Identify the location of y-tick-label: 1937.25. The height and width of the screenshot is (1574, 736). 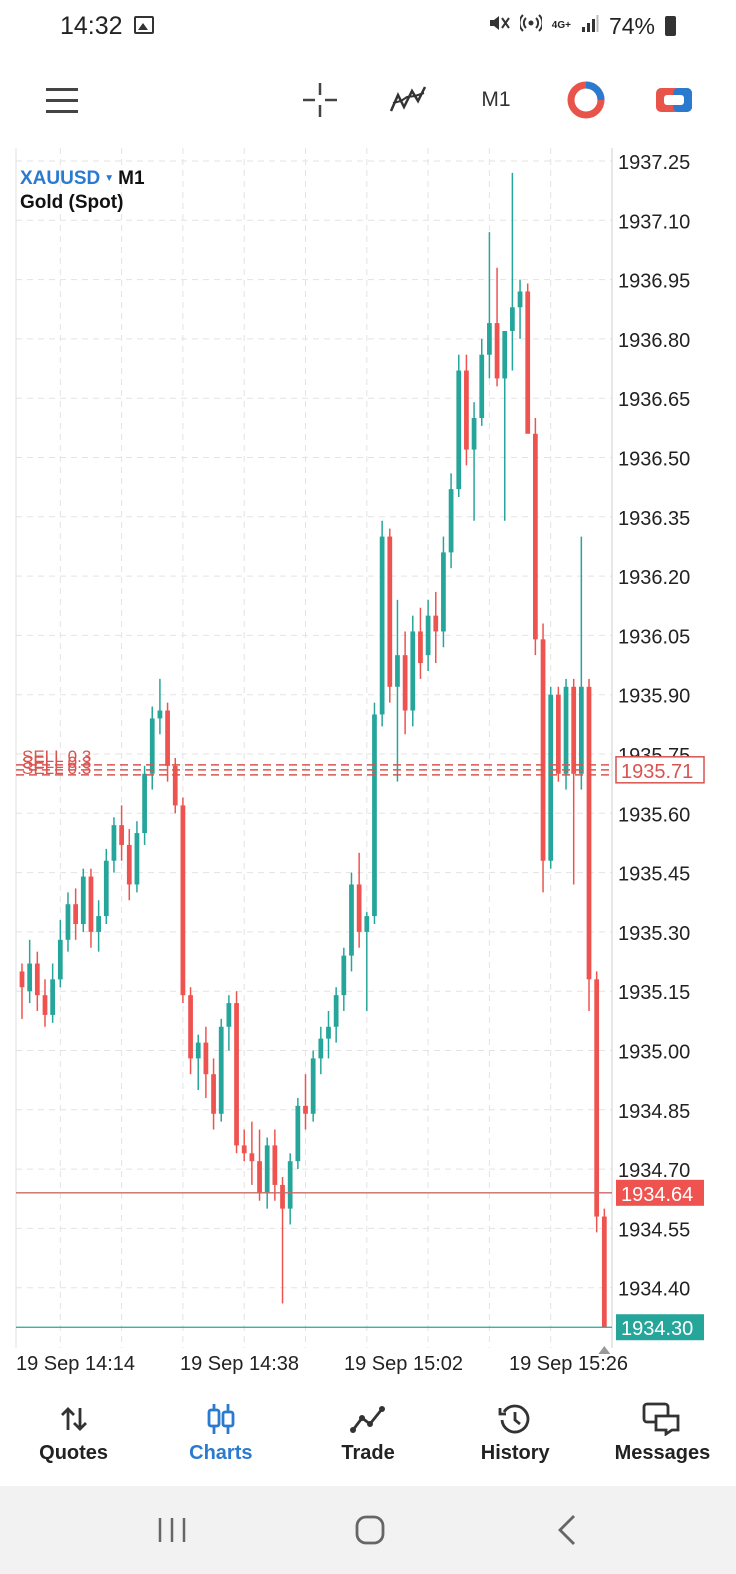
(654, 163).